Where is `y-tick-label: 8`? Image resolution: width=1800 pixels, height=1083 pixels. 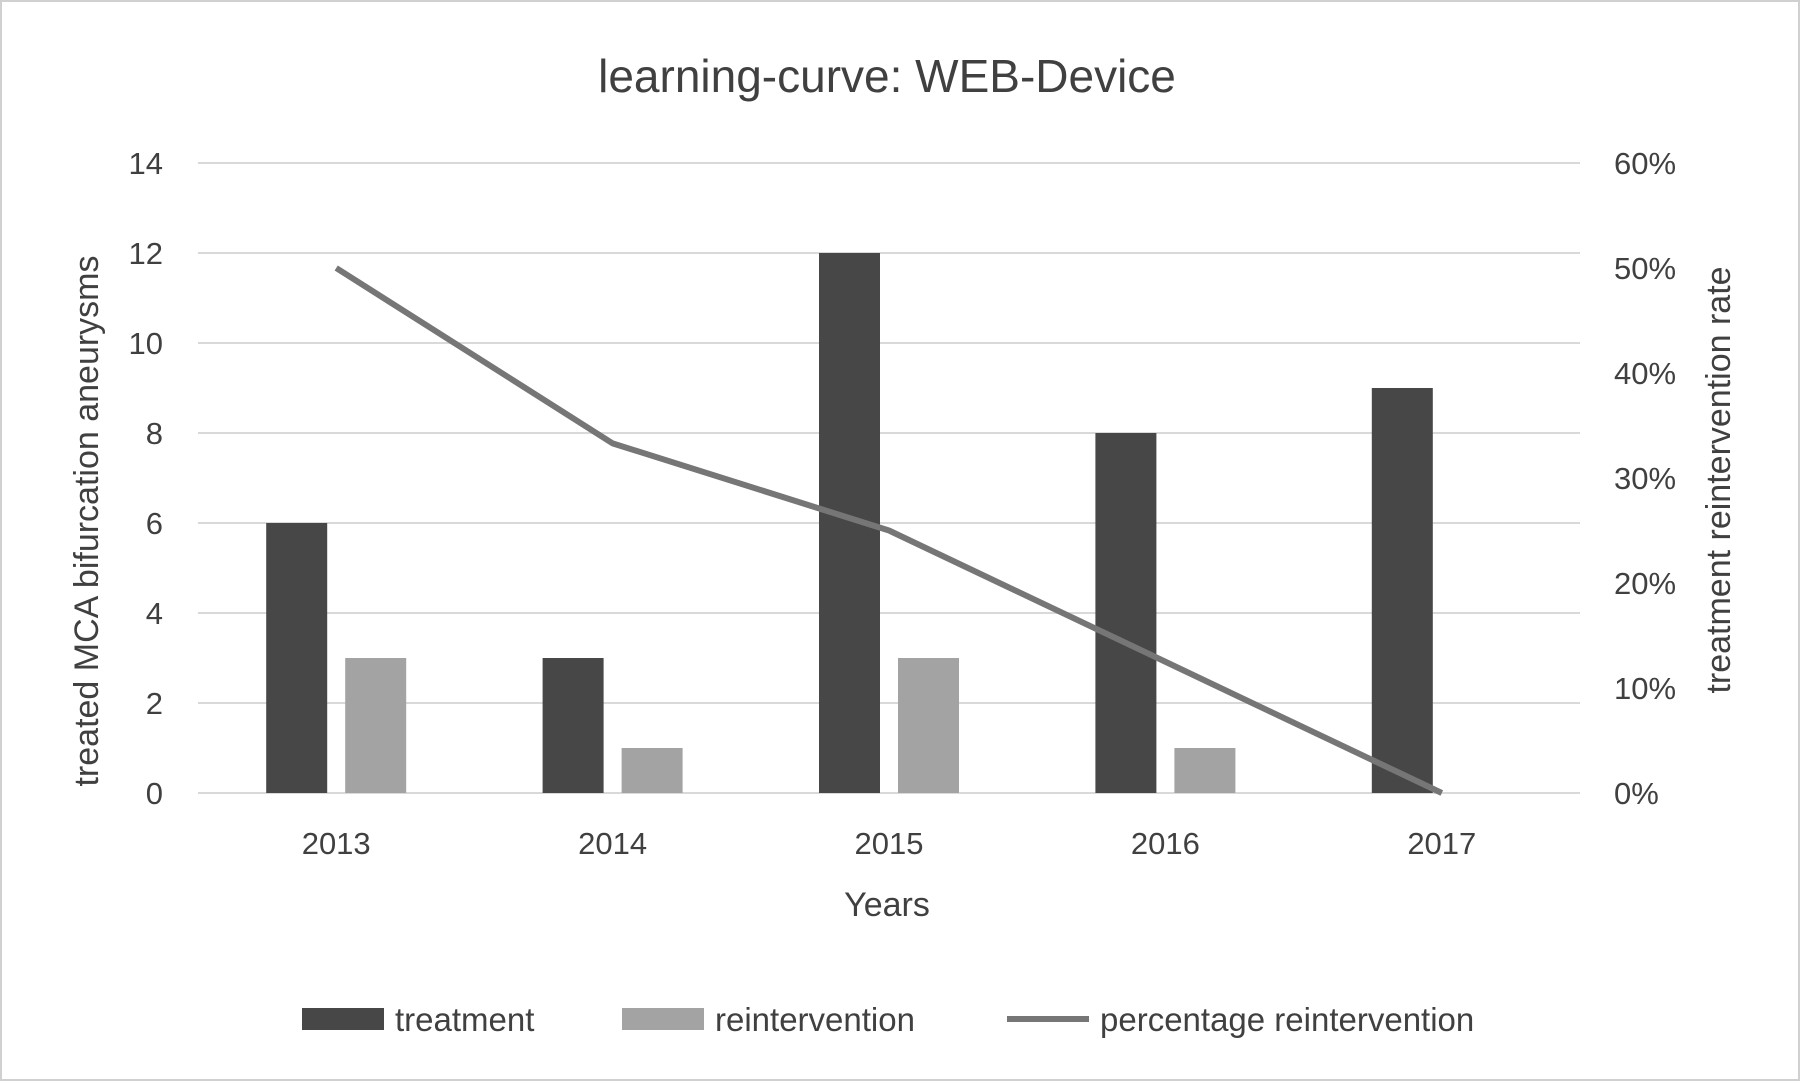 y-tick-label: 8 is located at coordinates (154, 433).